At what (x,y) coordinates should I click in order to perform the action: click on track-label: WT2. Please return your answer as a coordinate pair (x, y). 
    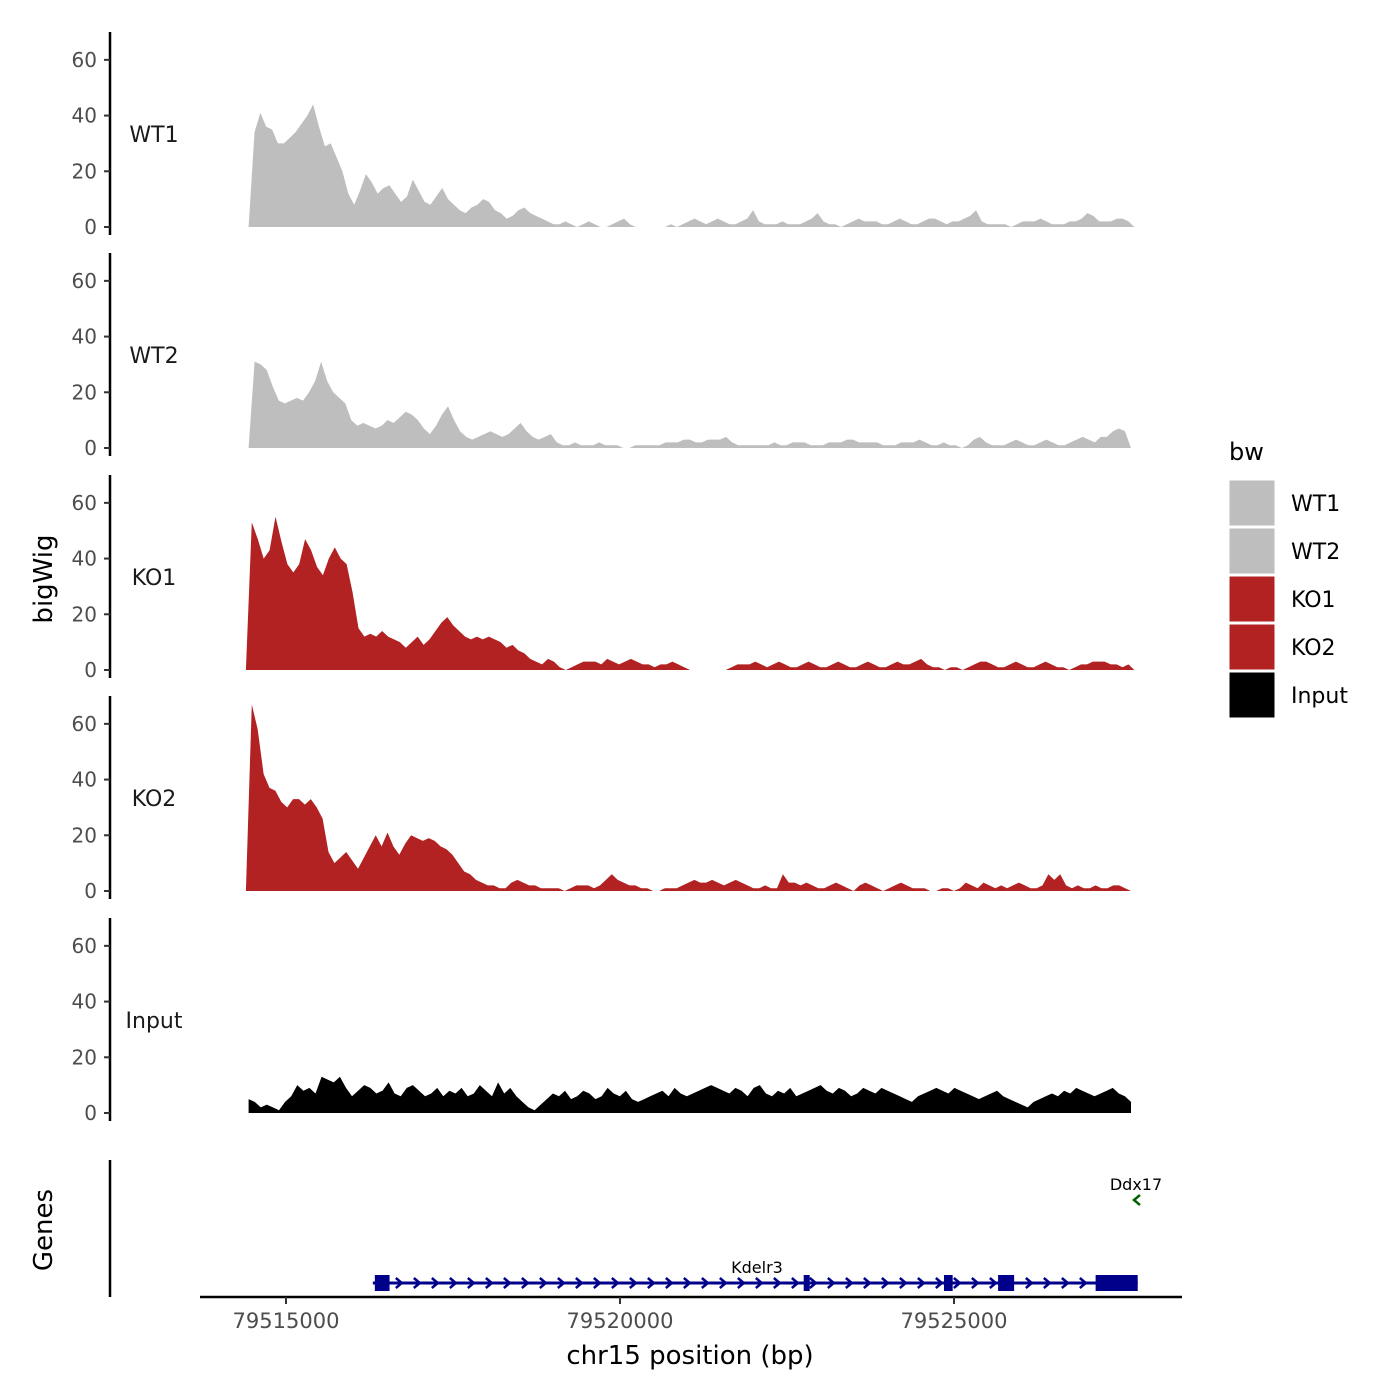
    Looking at the image, I should click on (153, 356).